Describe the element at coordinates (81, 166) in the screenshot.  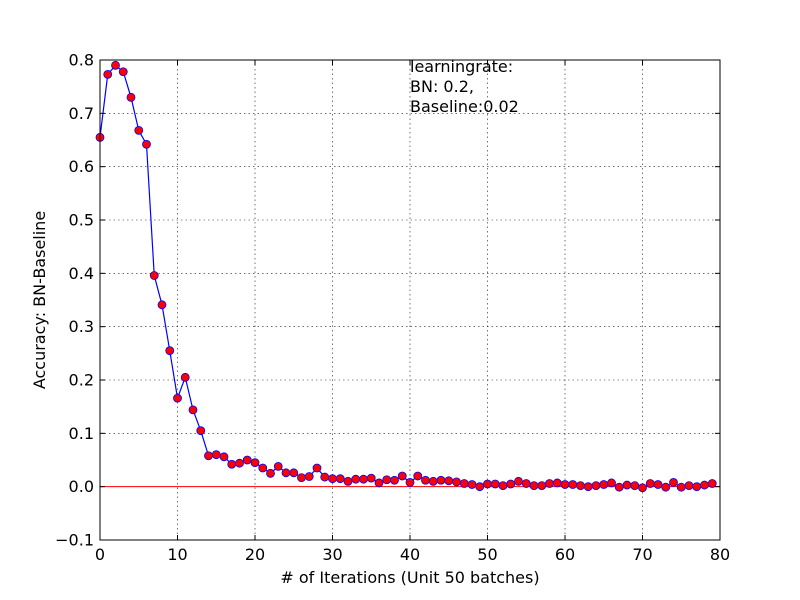
I see `y-tick-label: 0.6` at that location.